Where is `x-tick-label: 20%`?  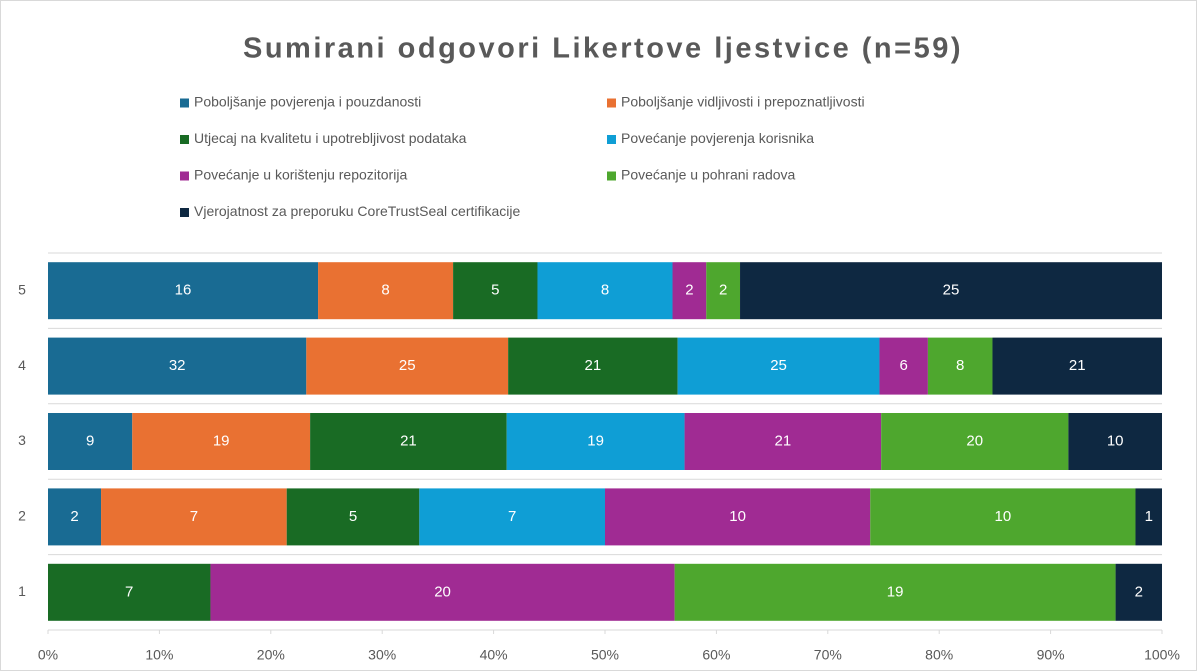 x-tick-label: 20% is located at coordinates (271, 655).